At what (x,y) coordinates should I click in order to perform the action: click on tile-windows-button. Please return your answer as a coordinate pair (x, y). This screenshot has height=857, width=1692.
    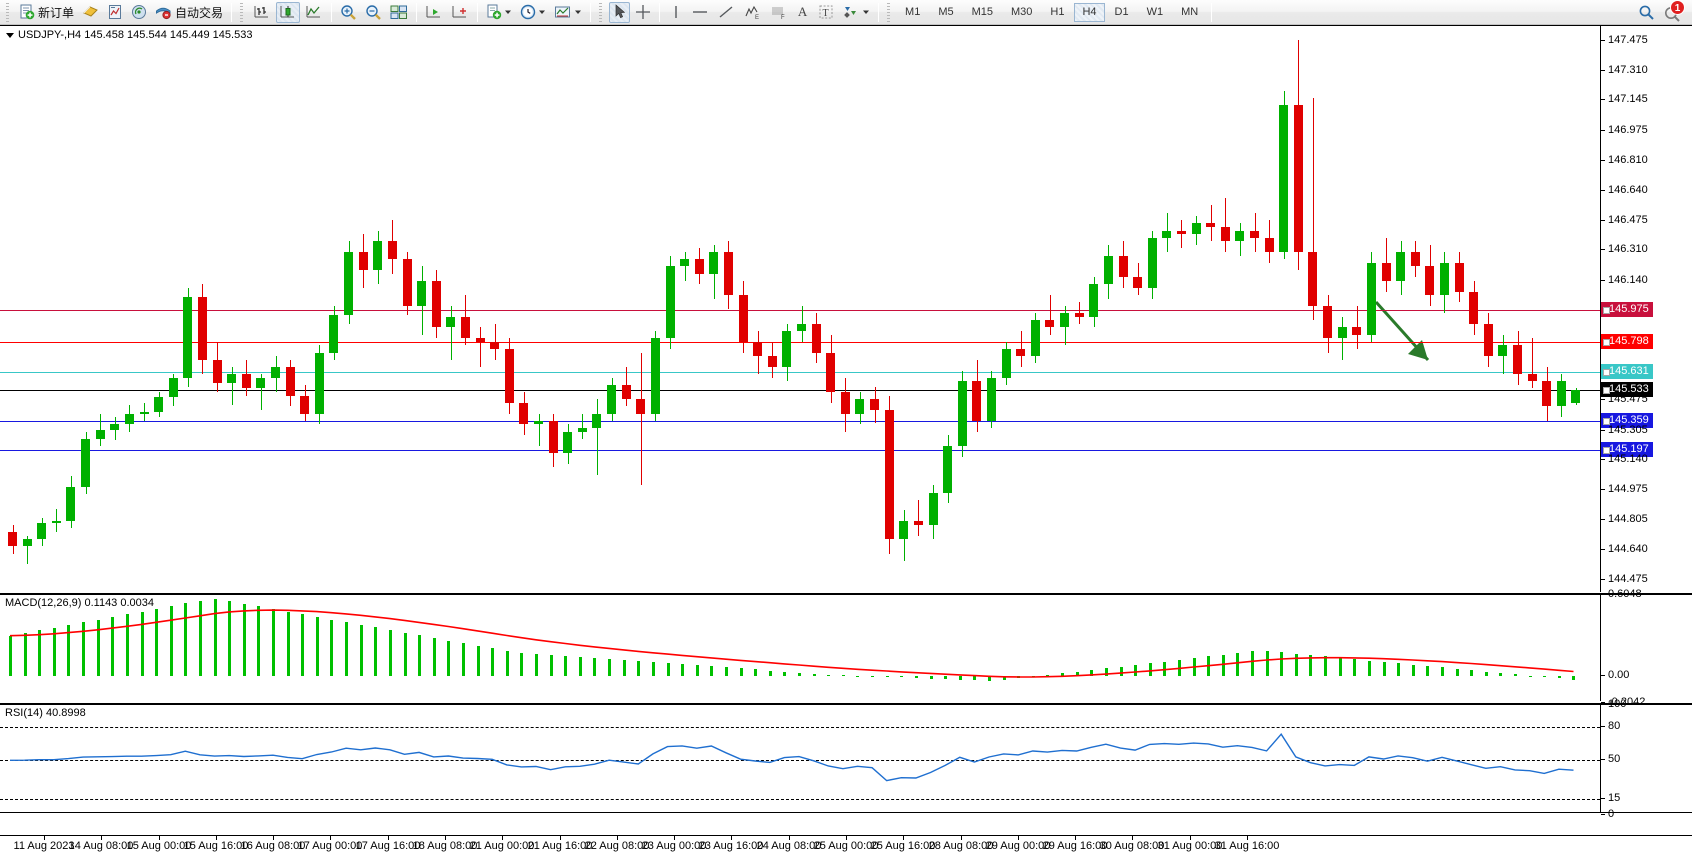
    Looking at the image, I should click on (399, 12).